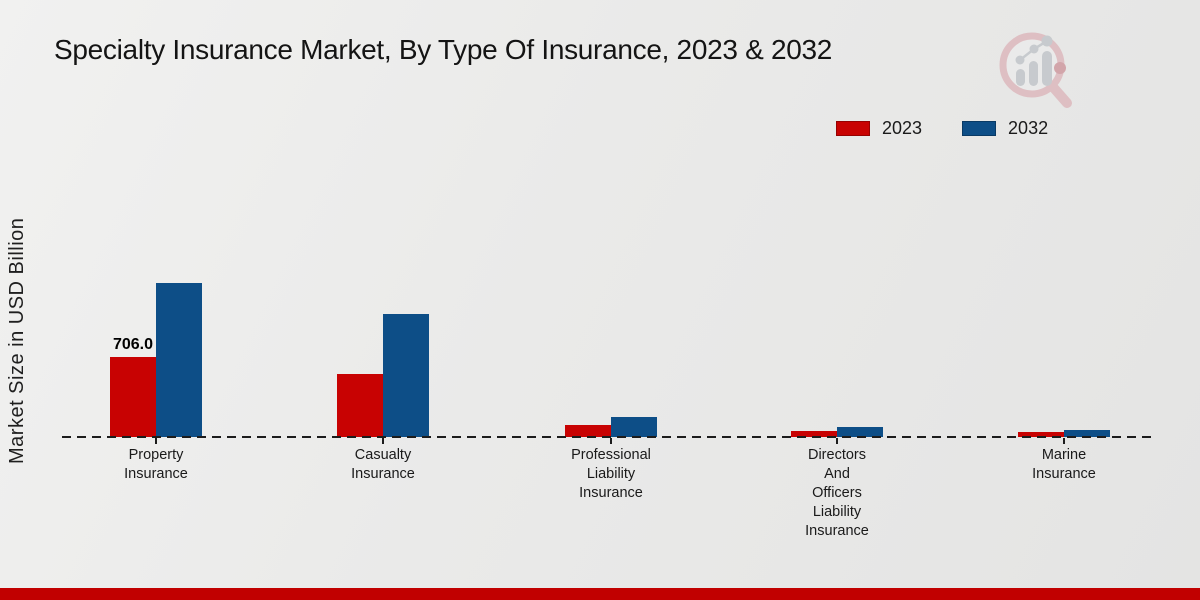  Describe the element at coordinates (17, 340) in the screenshot. I see `y-axis-title: Market Size in USD Billion` at that location.